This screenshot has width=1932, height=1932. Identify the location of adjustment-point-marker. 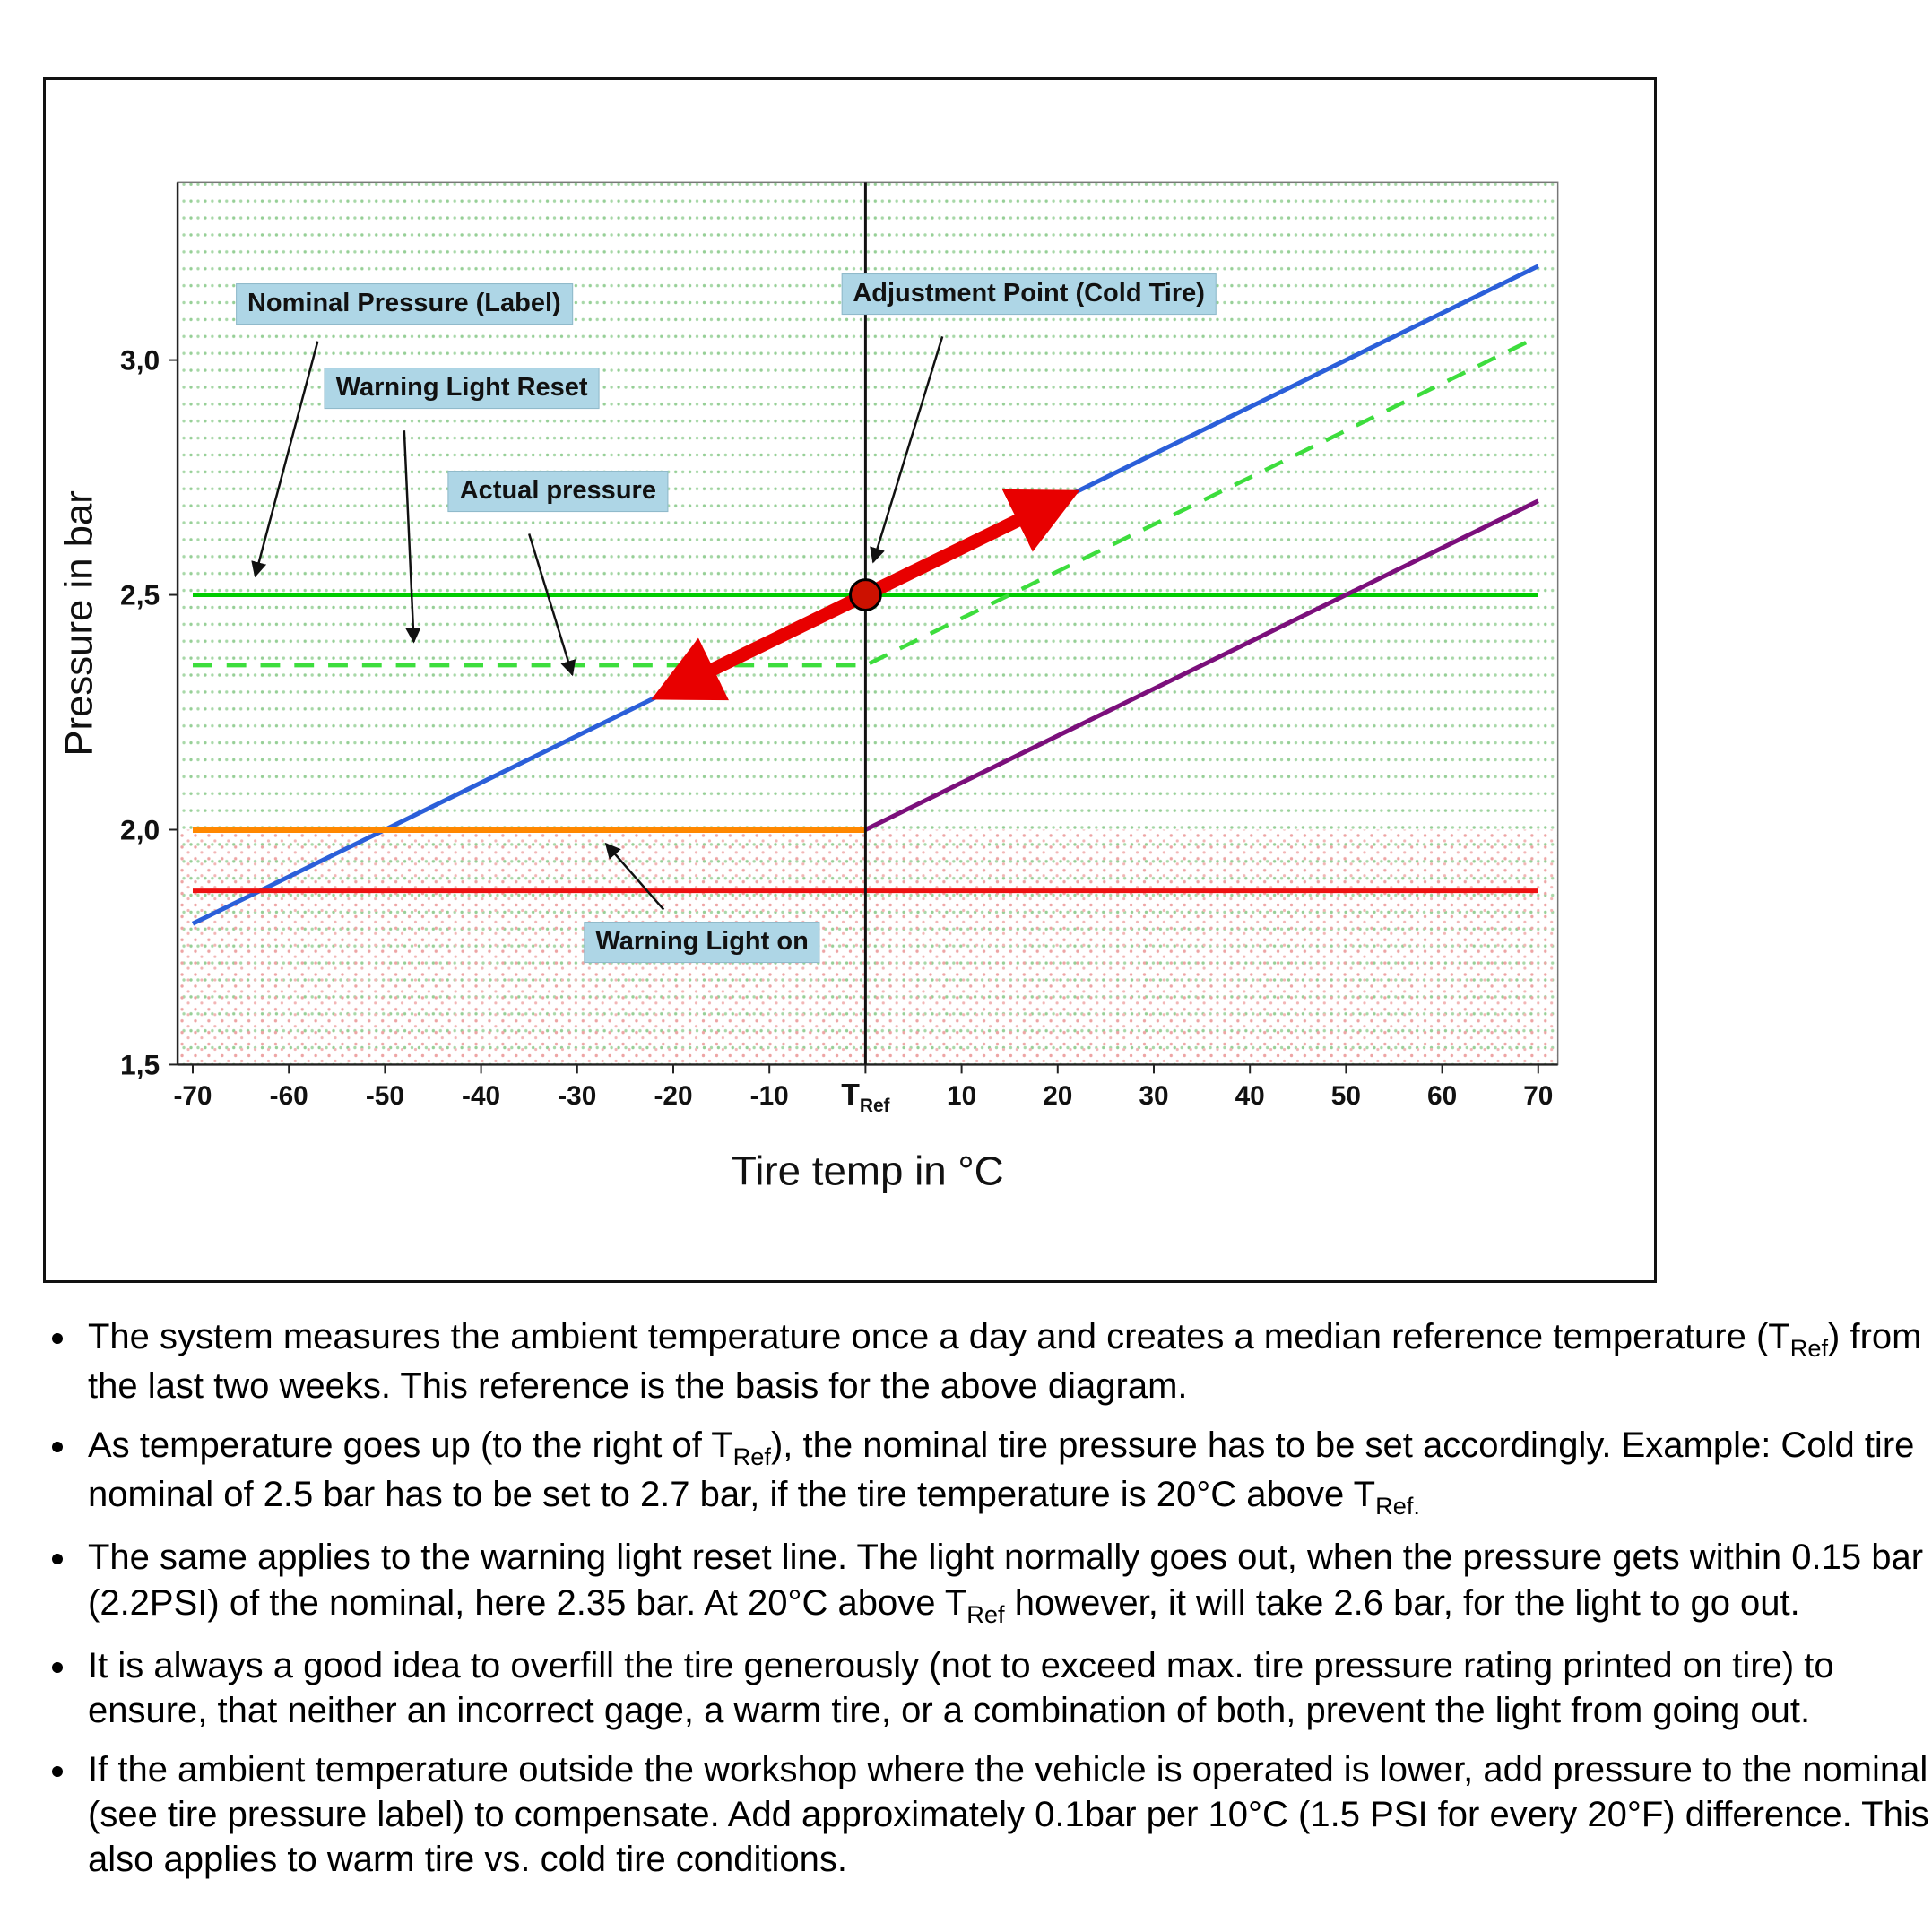
(865, 594).